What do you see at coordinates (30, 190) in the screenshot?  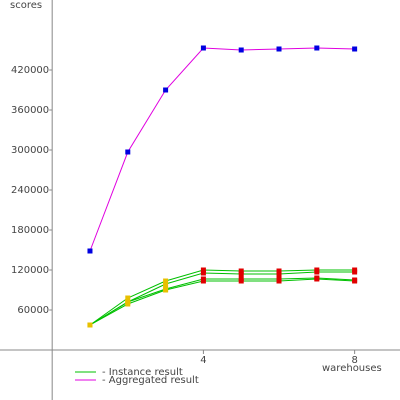 I see `y-tick-label: 240000` at bounding box center [30, 190].